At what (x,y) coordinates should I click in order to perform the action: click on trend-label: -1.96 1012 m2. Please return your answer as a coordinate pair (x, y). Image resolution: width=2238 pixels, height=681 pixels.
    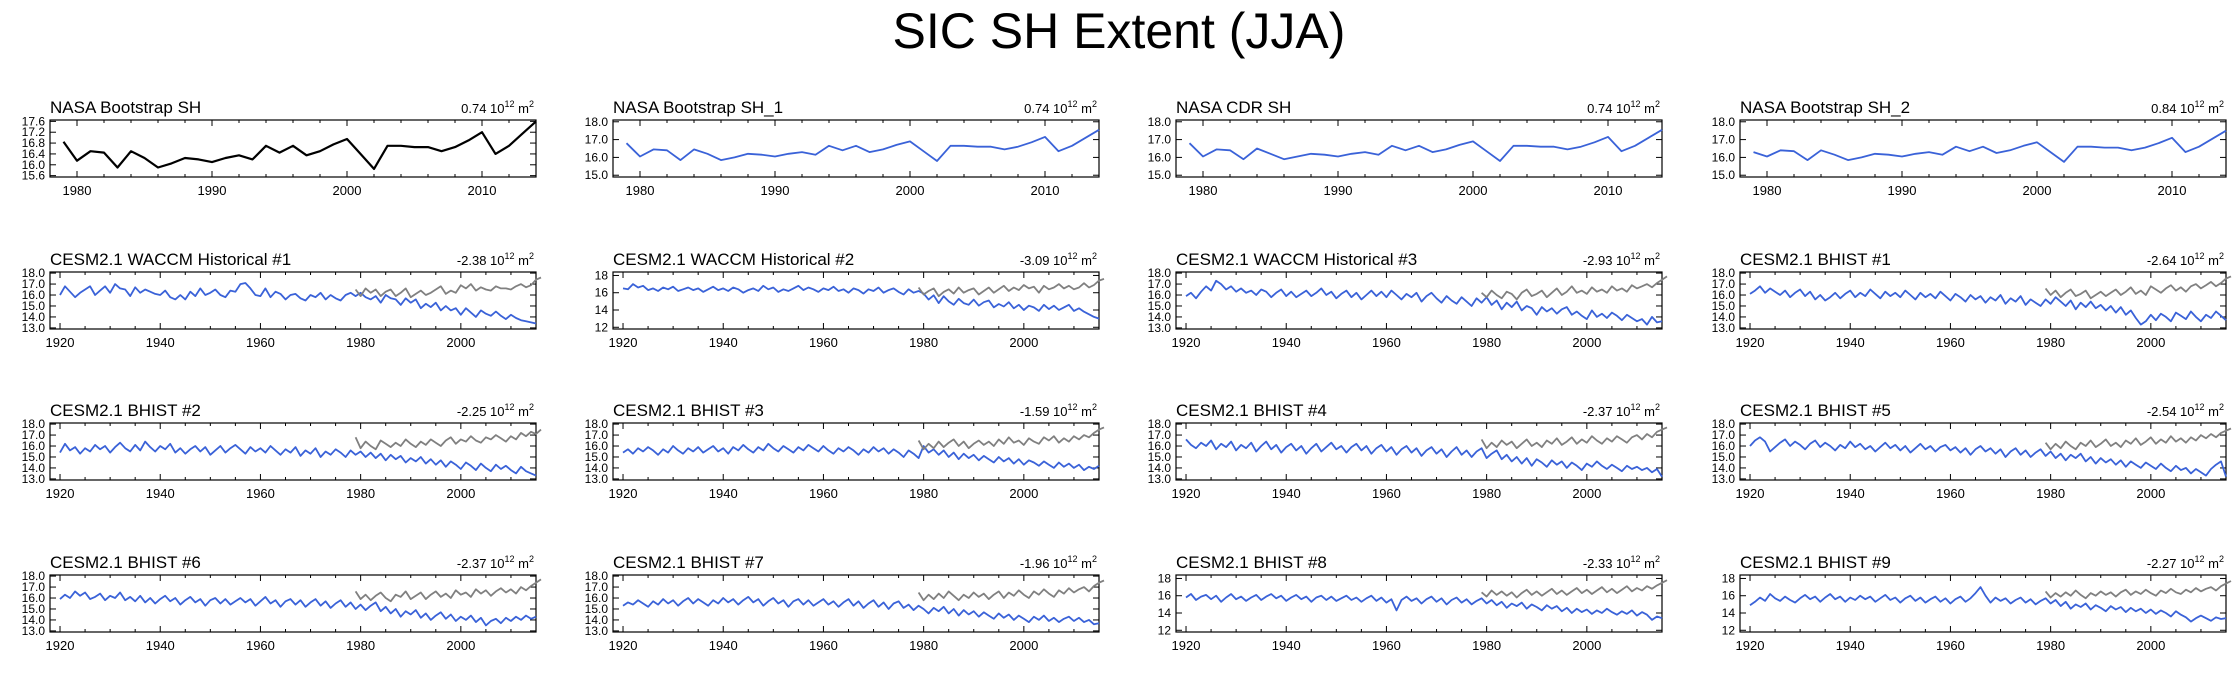
    Looking at the image, I should click on (1058, 562).